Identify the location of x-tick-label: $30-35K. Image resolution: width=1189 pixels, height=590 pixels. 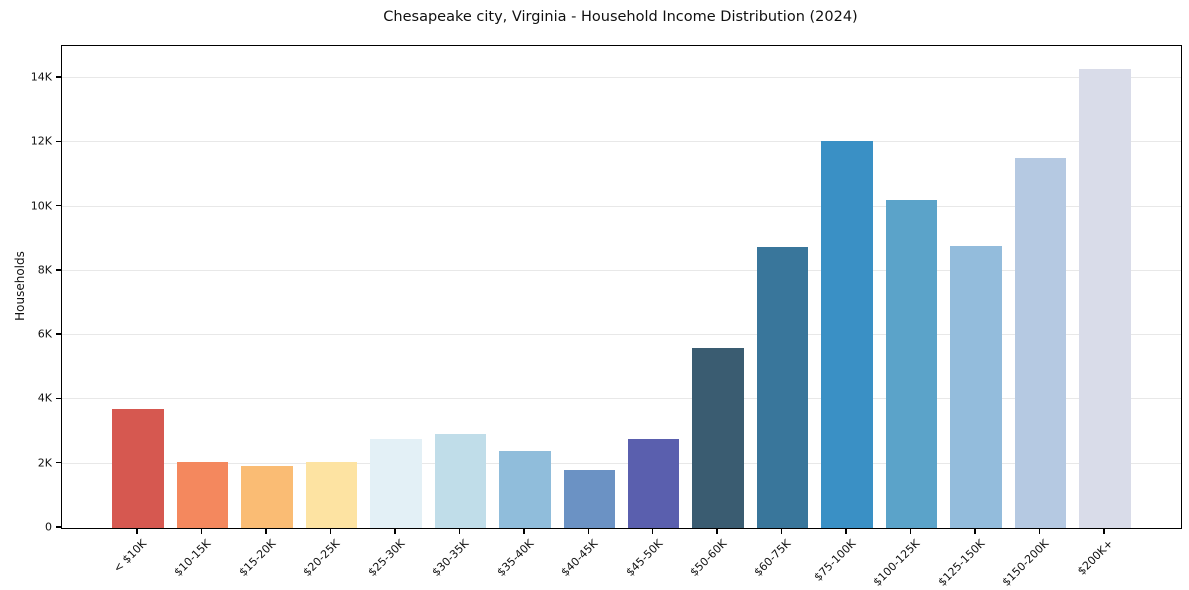
(450, 558).